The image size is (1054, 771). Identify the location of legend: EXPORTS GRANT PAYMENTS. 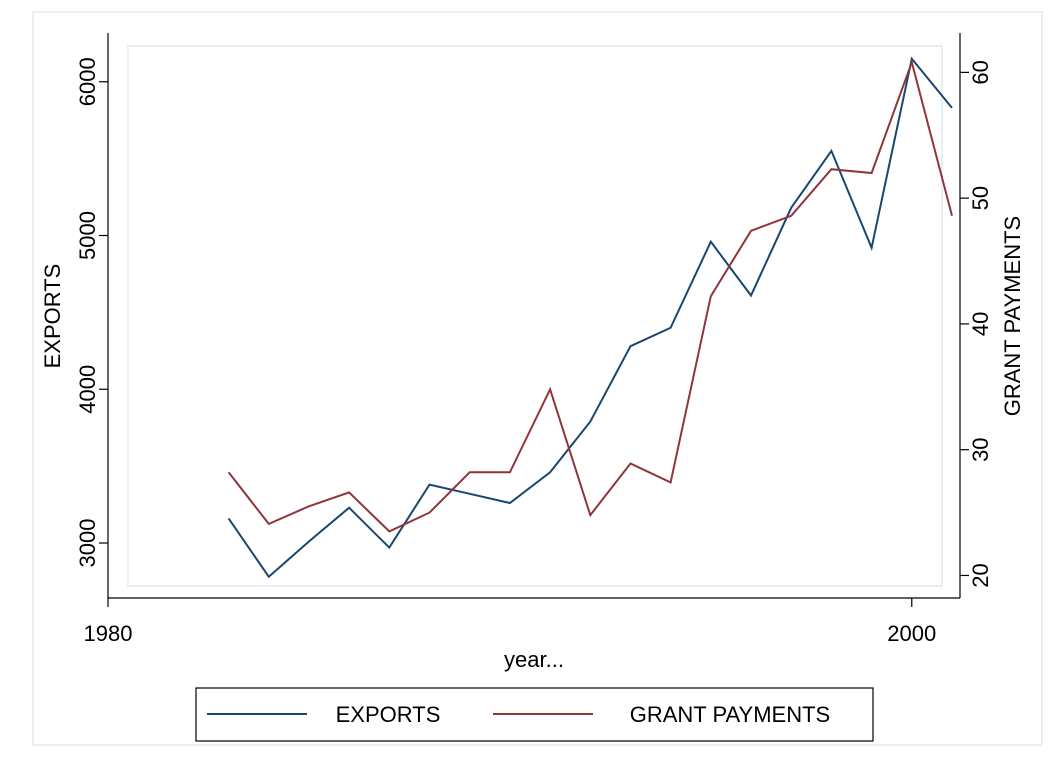
(534, 714).